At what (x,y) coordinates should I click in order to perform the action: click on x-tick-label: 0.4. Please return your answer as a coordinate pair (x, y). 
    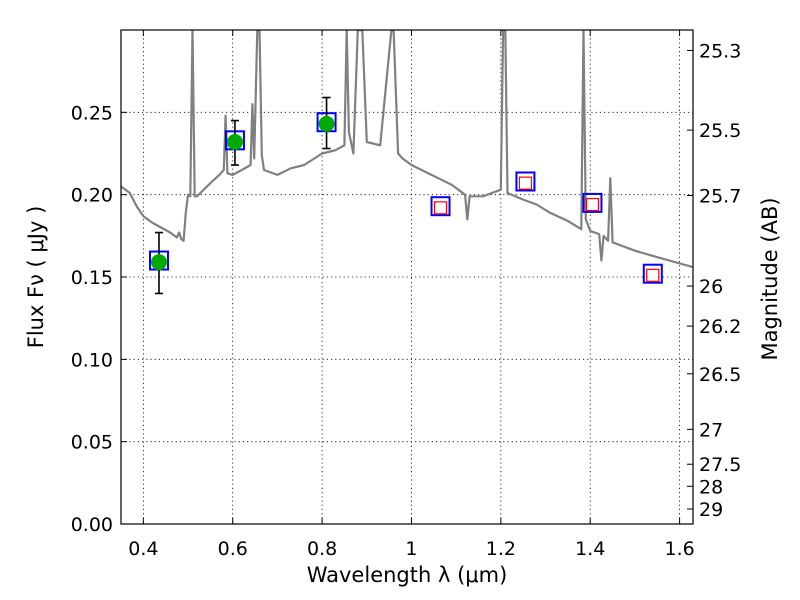
    Looking at the image, I should click on (143, 549).